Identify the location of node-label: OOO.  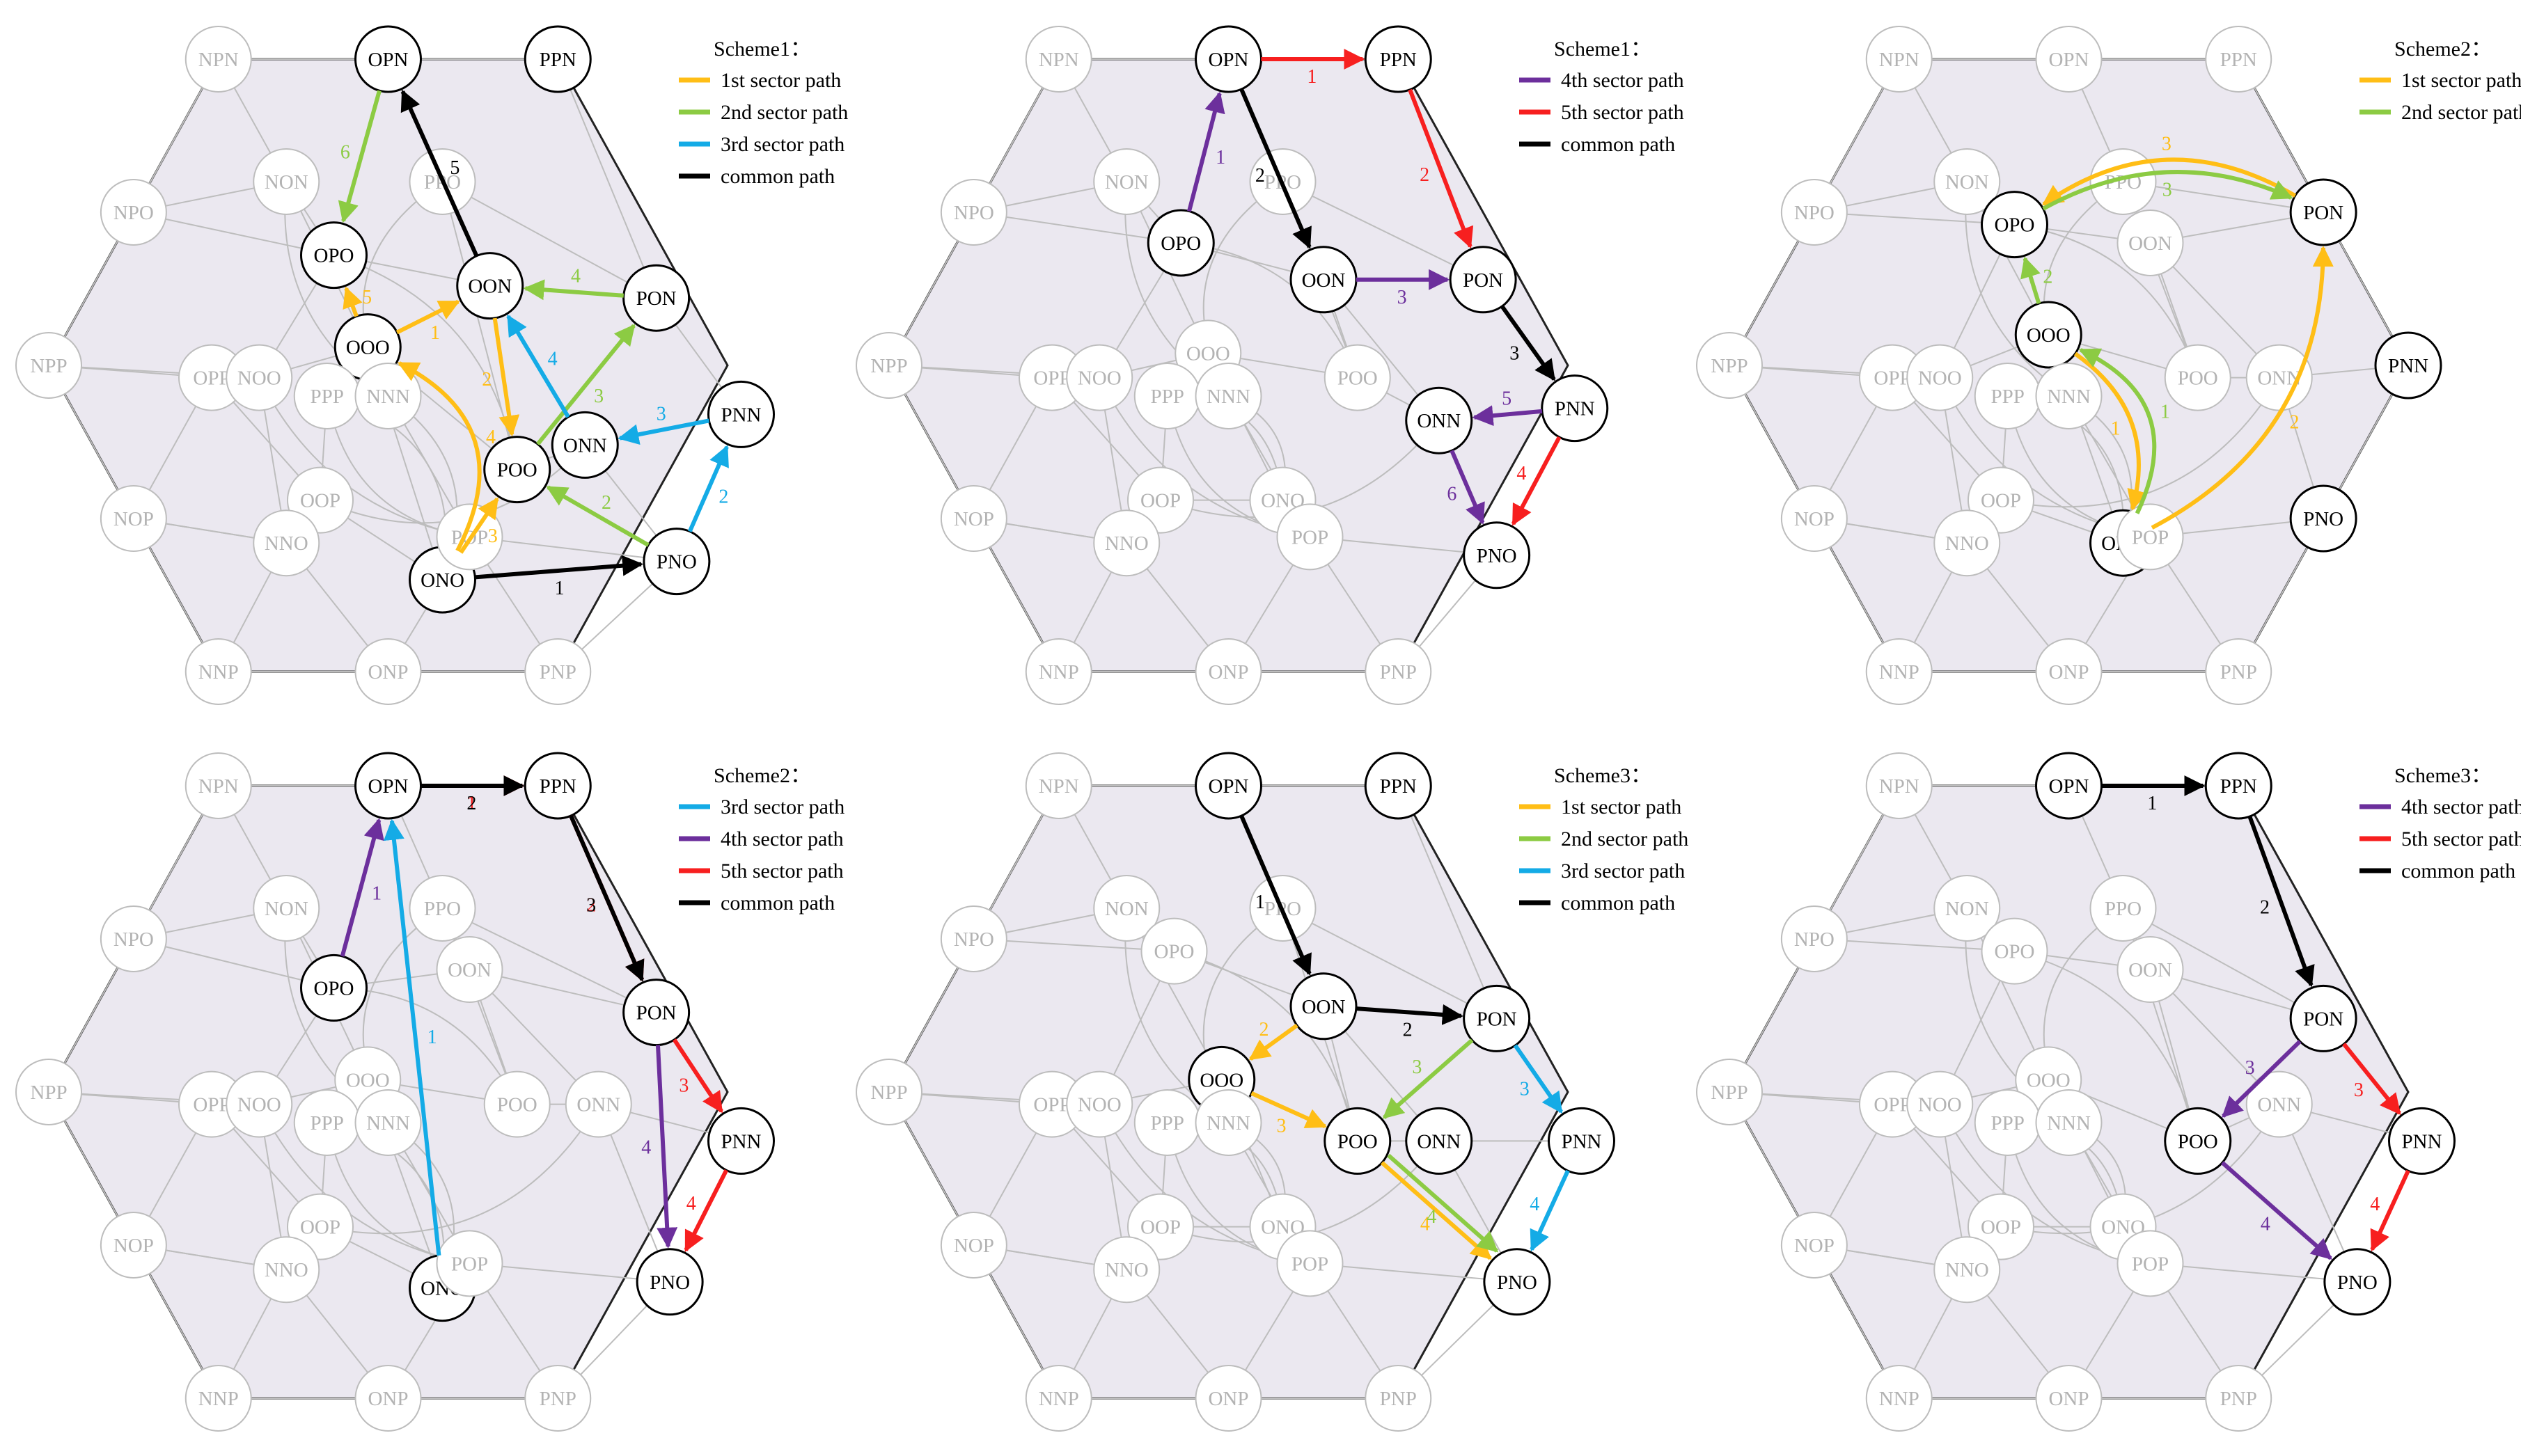
(1222, 1080).